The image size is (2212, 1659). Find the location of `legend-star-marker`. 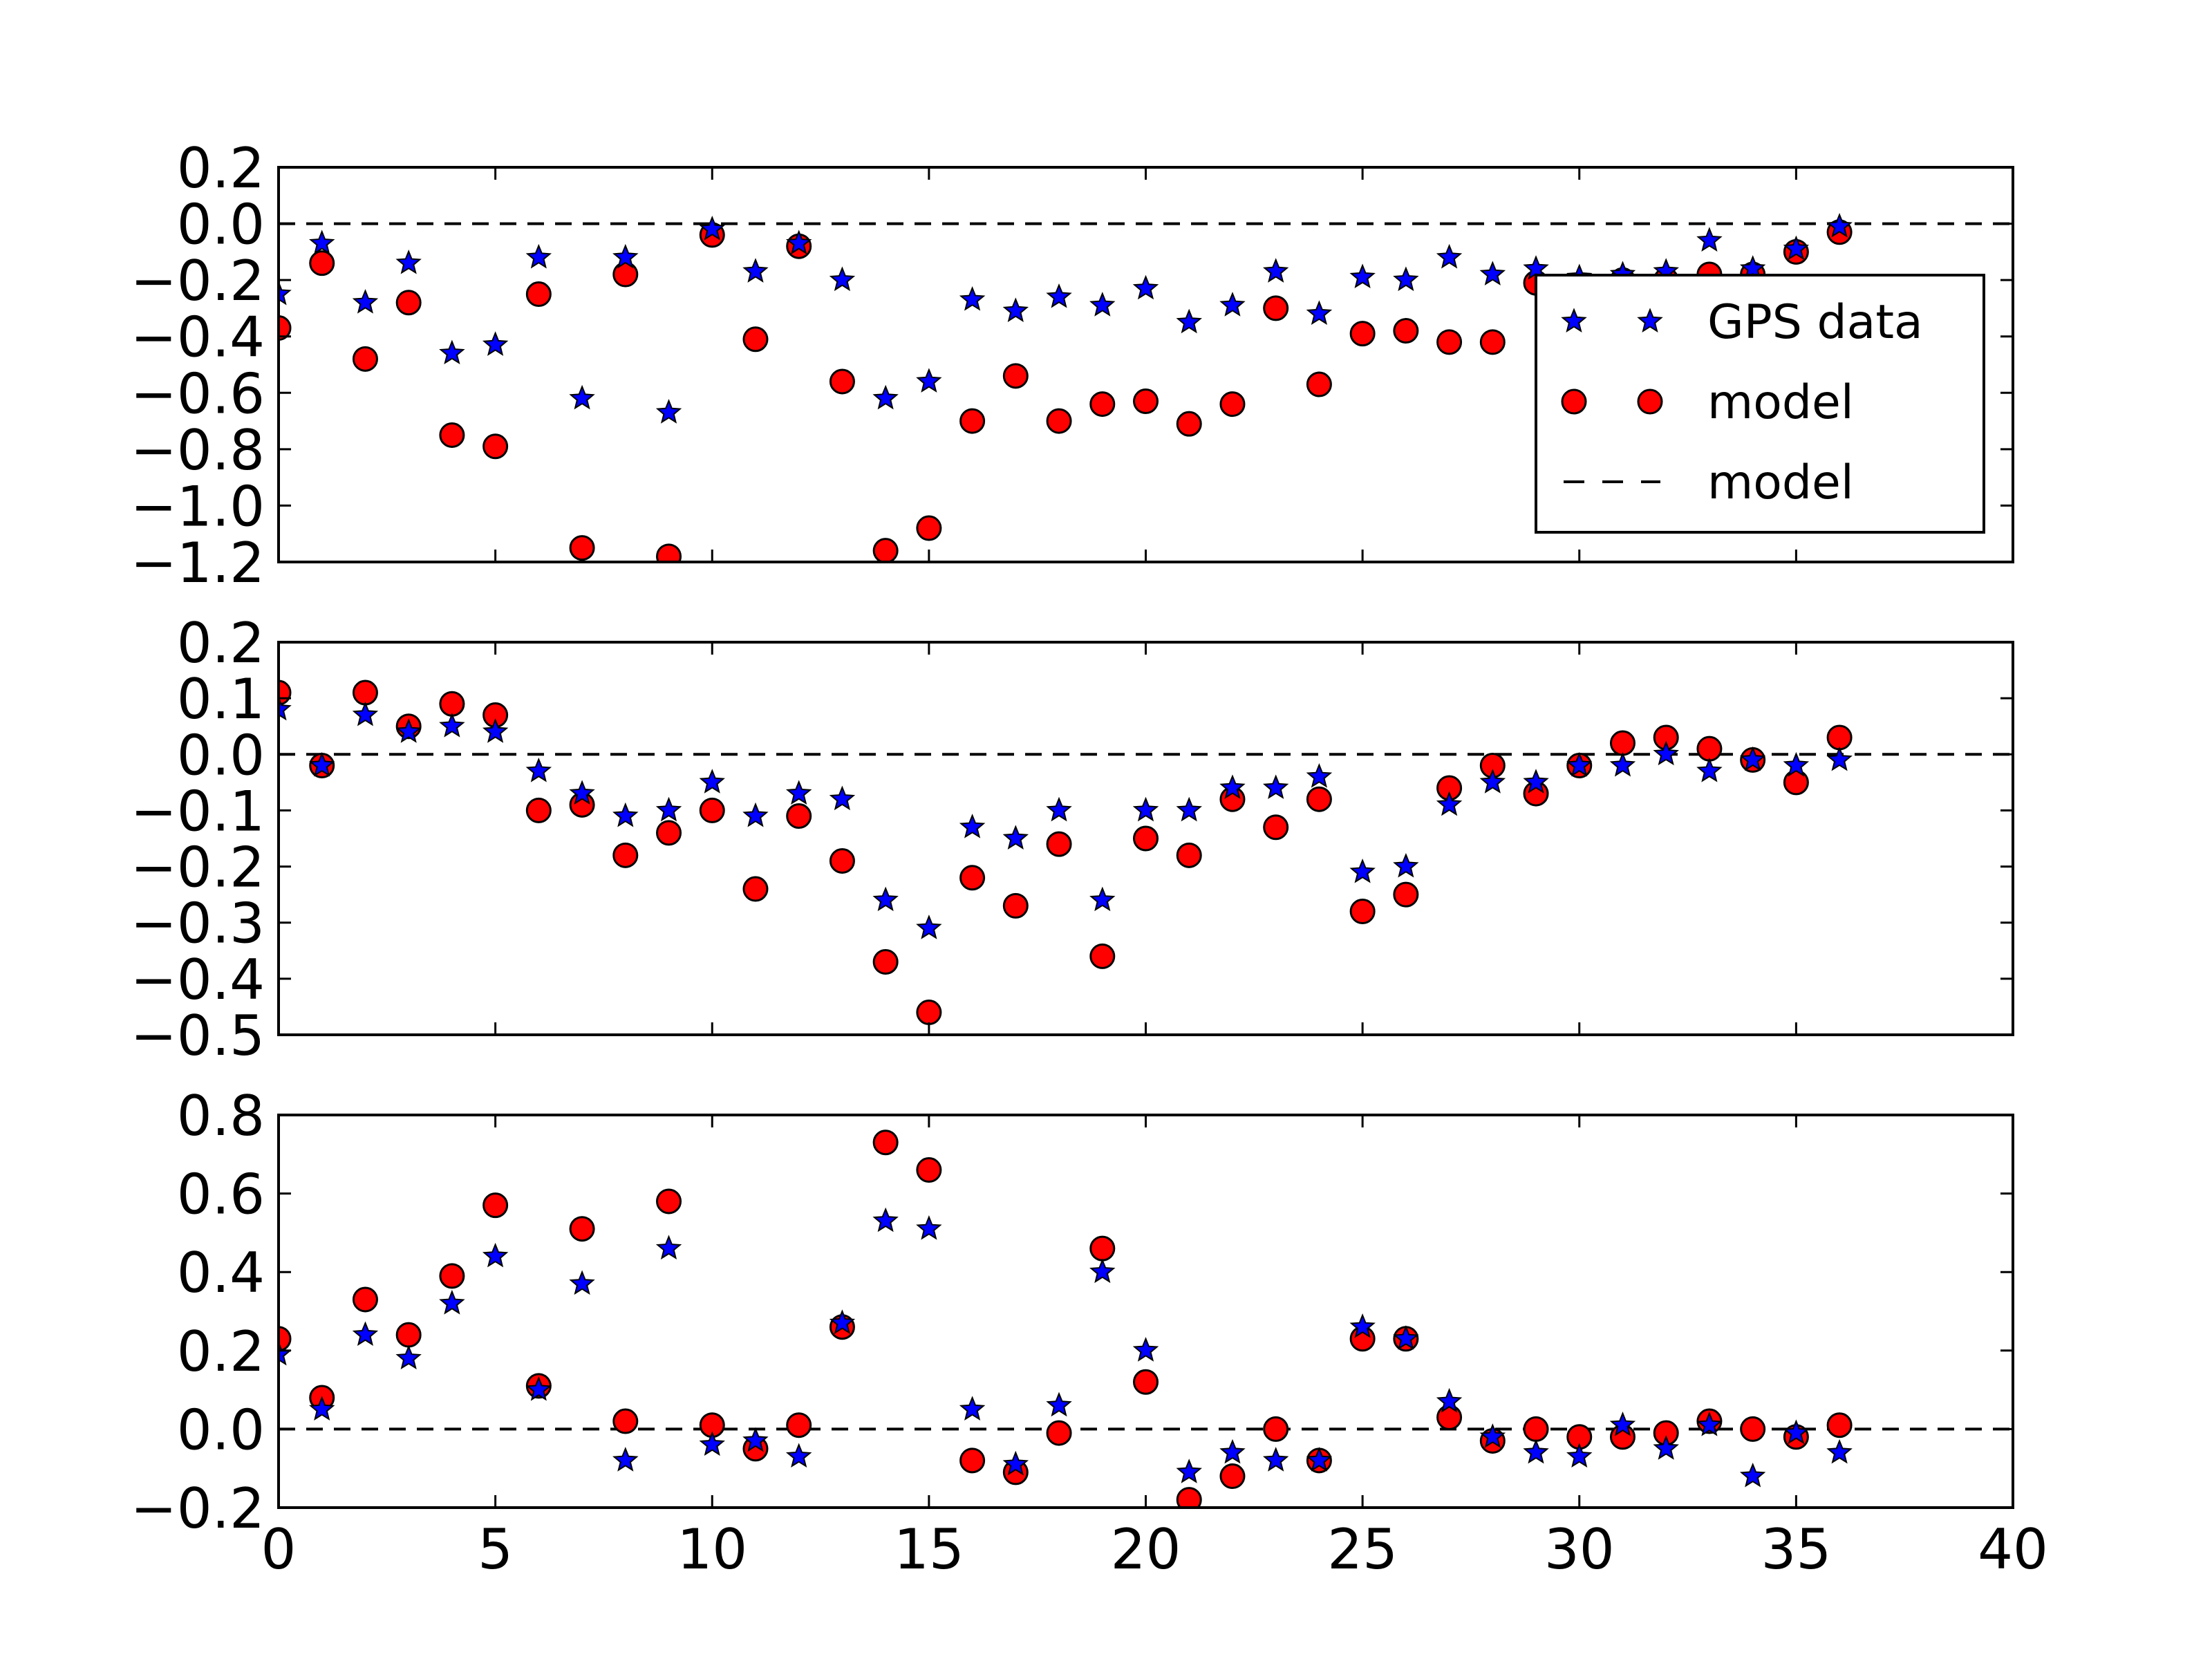

legend-star-marker is located at coordinates (1574, 320).